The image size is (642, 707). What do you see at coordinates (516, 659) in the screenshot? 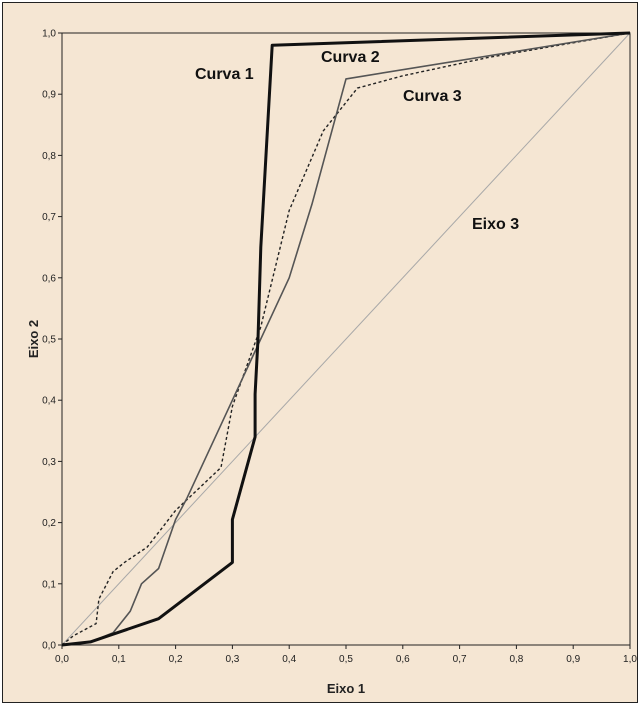
I see `x-tick-label: 0,8` at bounding box center [516, 659].